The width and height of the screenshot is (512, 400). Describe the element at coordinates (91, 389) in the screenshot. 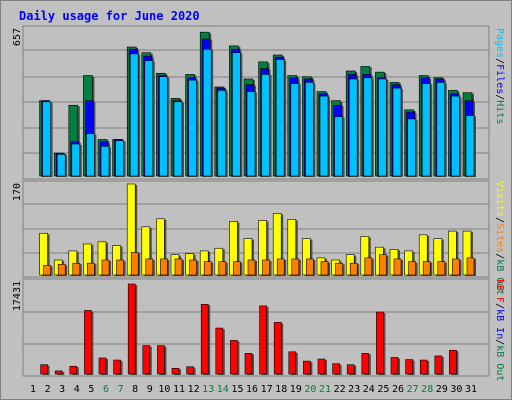

I see `x-tick-label-day-5: 5` at that location.